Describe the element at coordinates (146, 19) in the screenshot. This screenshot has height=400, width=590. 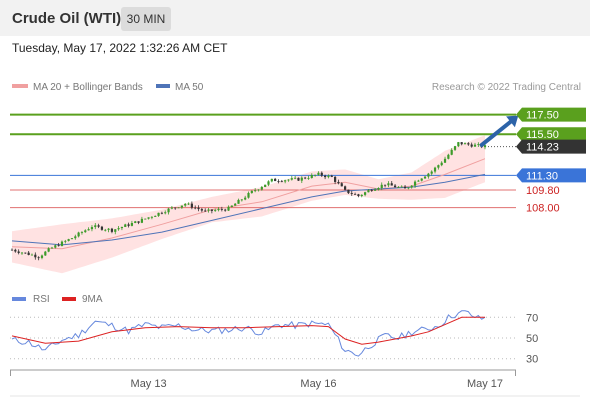
I see `timeframe-button: 30 MIN` at that location.